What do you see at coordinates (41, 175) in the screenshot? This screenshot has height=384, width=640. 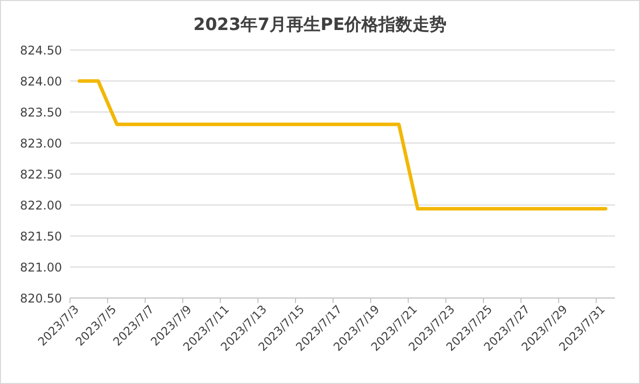 I see `y-tick-label: 822.50` at bounding box center [41, 175].